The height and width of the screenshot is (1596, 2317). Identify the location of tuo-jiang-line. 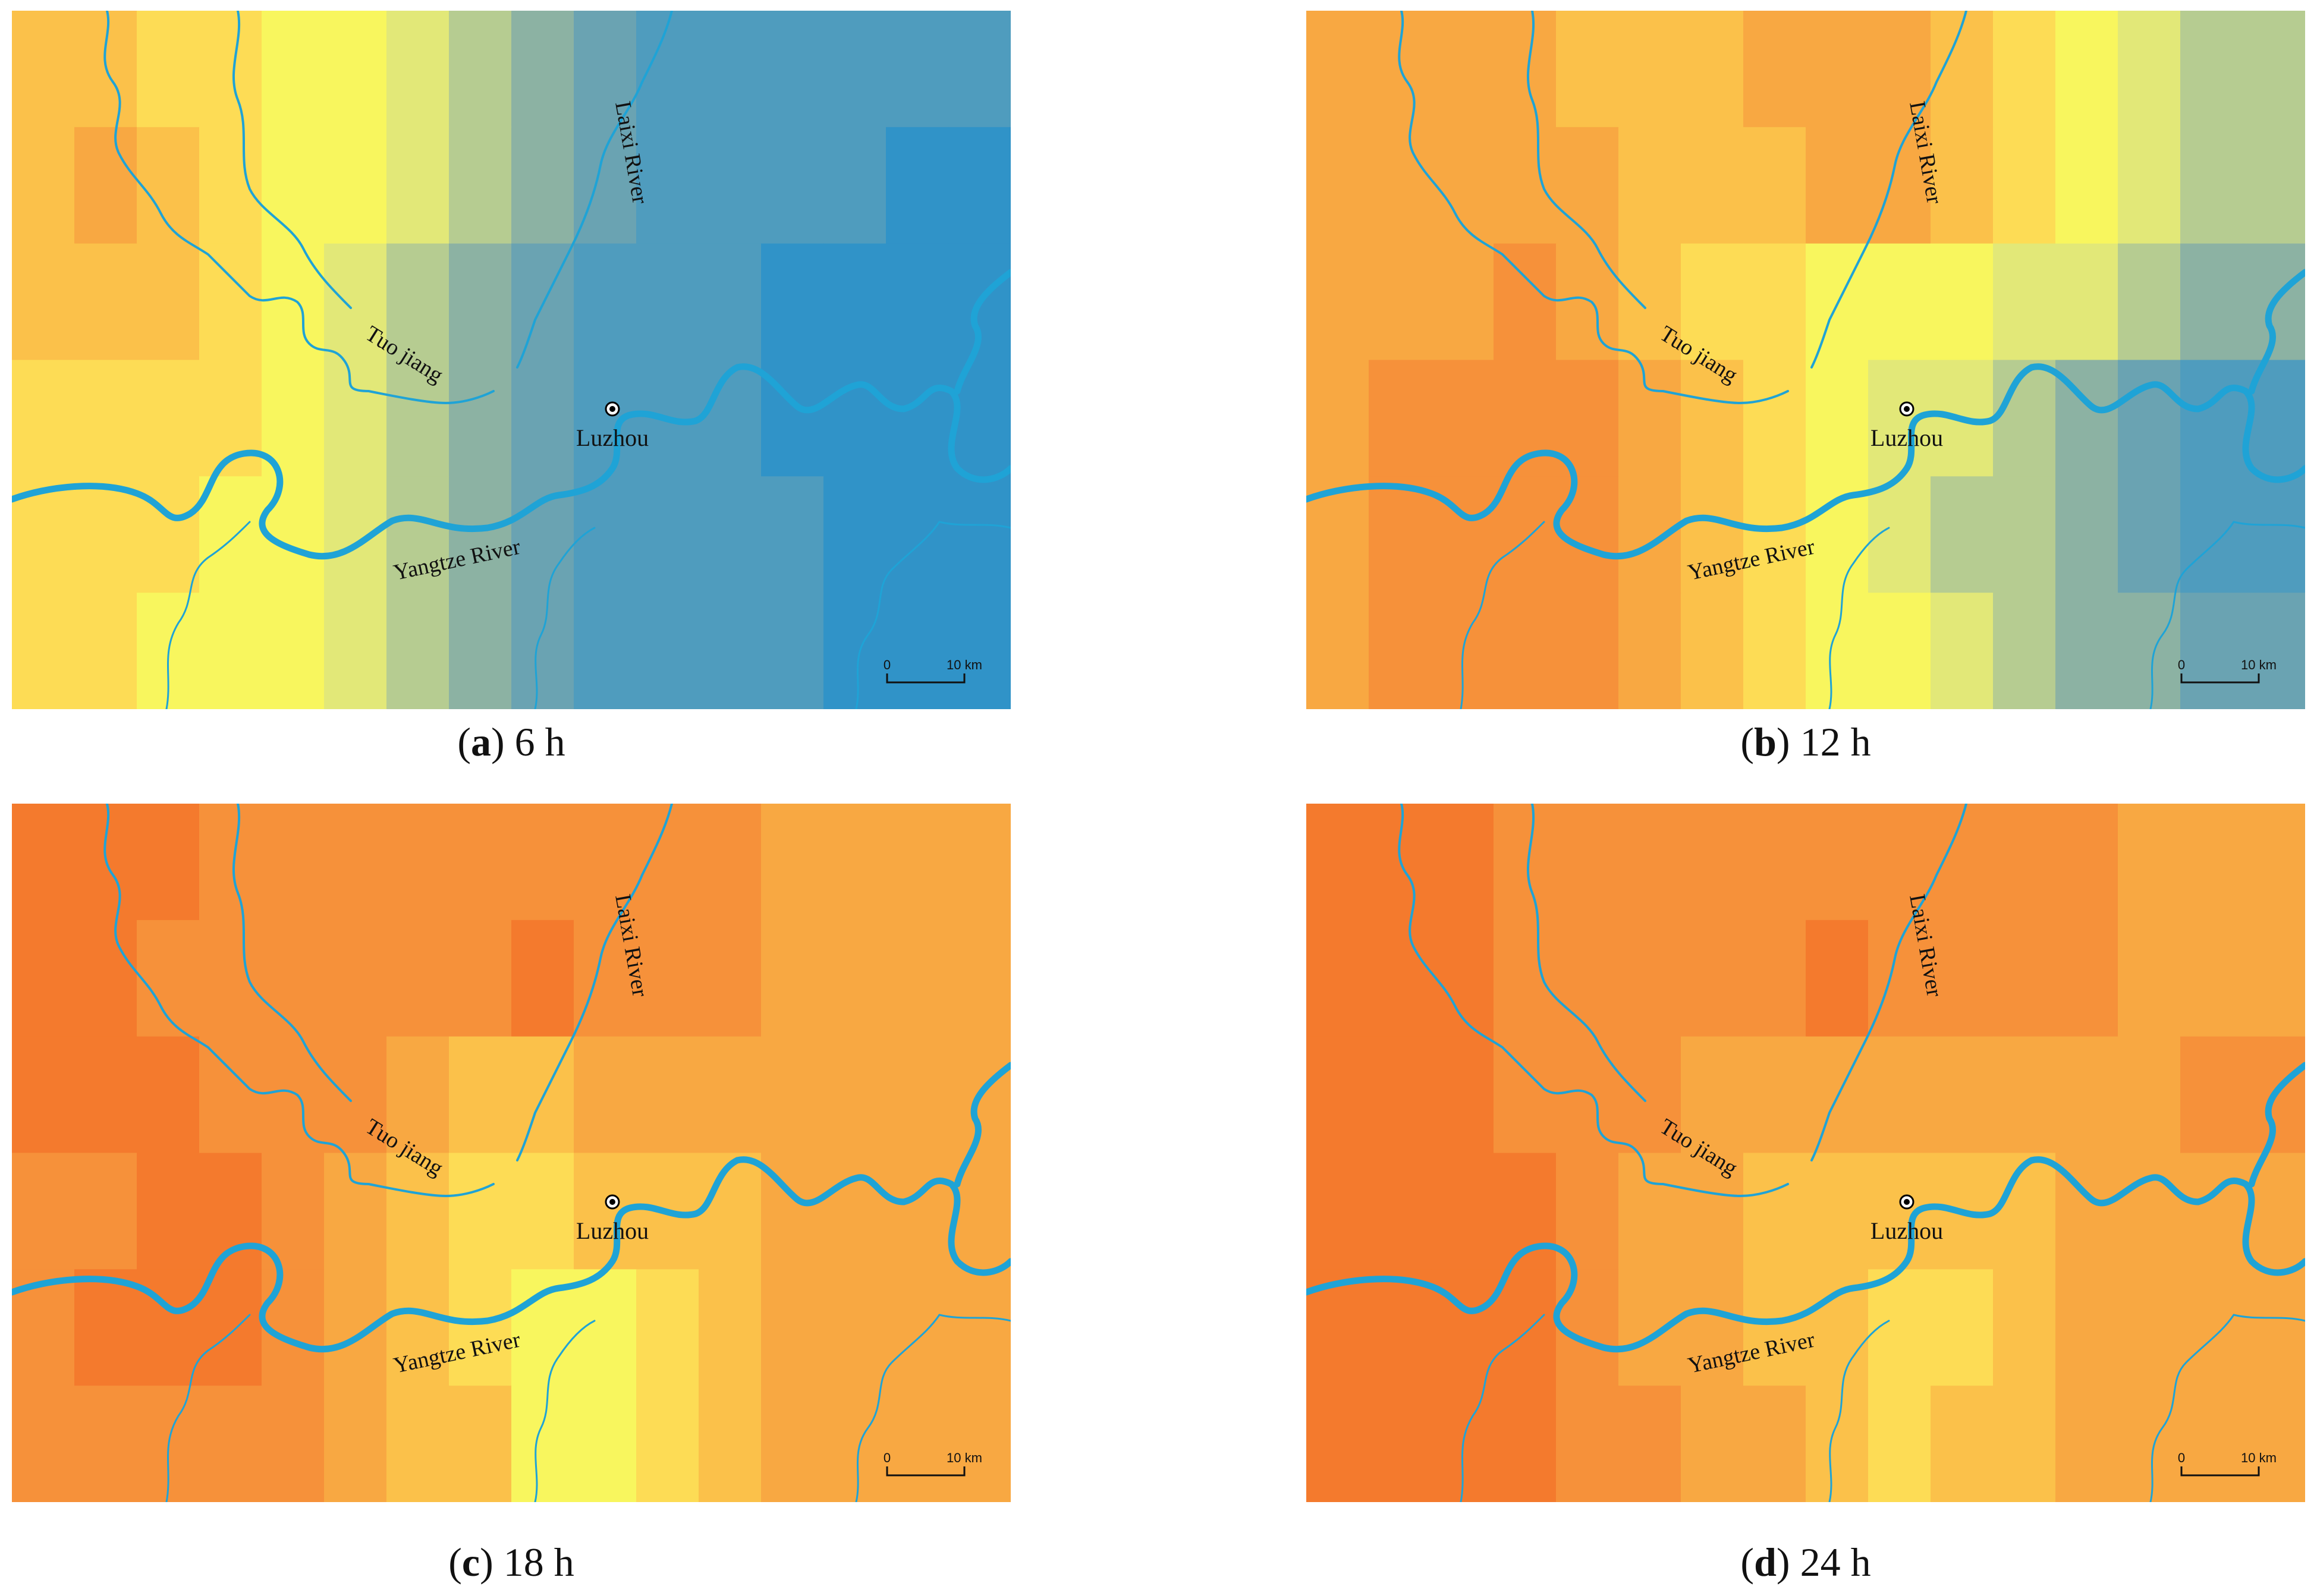
(299, 1001).